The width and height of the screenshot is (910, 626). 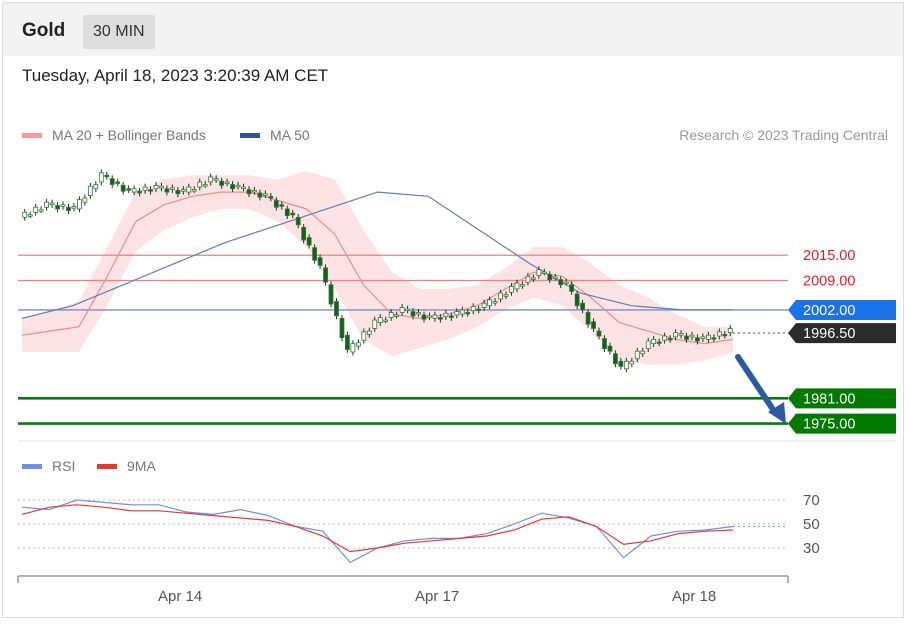 What do you see at coordinates (44, 30) in the screenshot?
I see `instrument-title: Gold` at bounding box center [44, 30].